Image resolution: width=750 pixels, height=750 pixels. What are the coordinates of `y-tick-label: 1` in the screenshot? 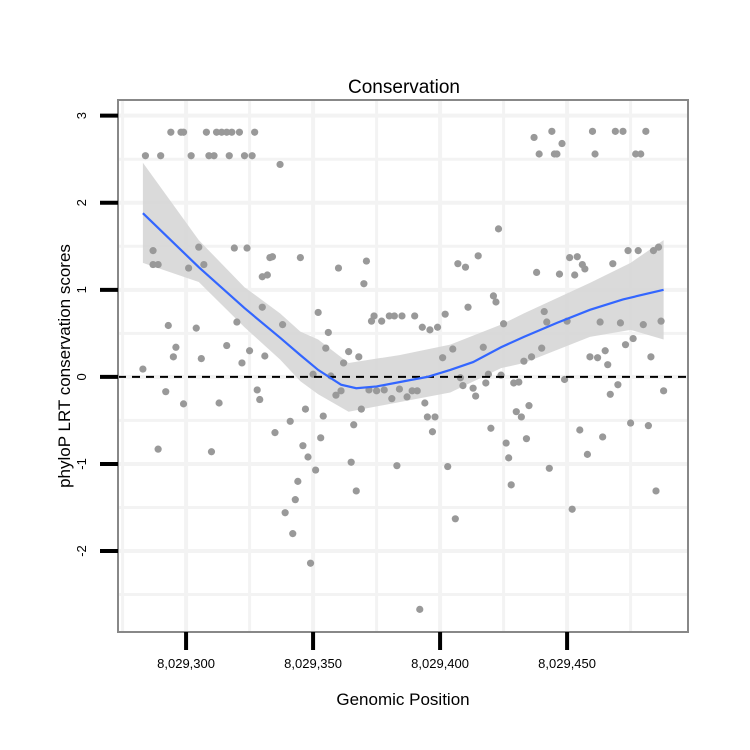 It's located at (81, 289).